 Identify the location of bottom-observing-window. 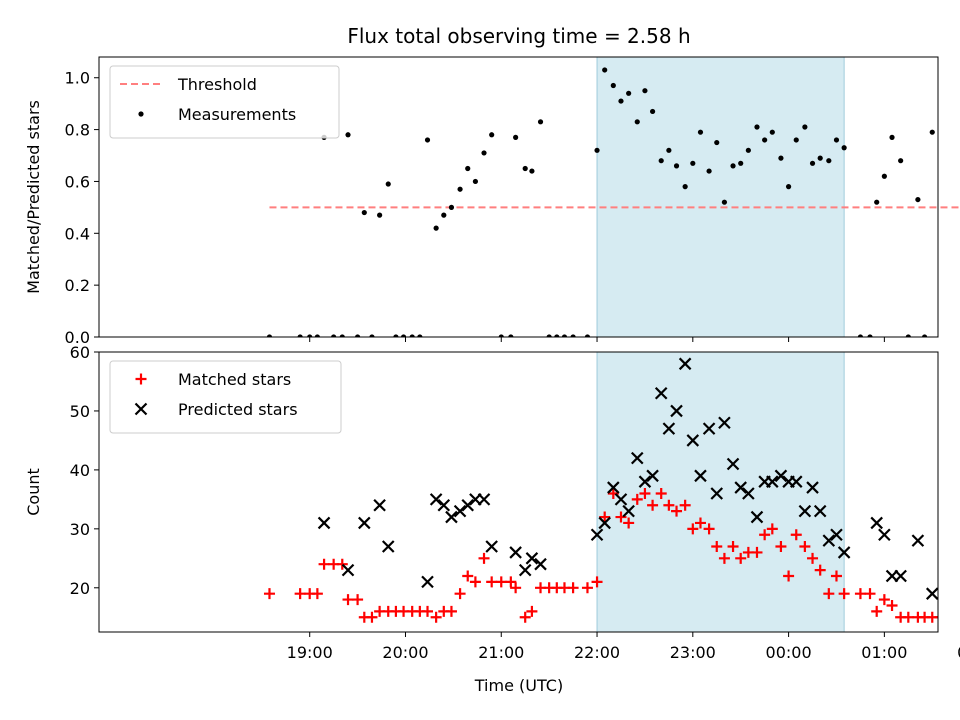
(720, 492).